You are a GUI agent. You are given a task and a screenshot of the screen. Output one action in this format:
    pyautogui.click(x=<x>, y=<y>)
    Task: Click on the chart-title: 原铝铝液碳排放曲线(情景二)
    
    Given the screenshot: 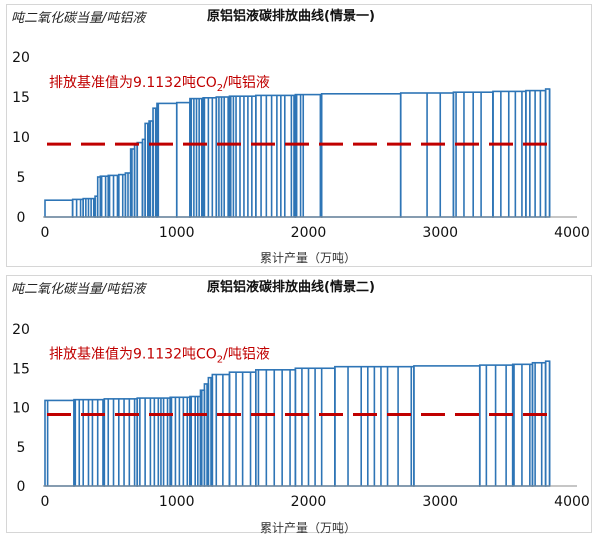 What is the action you would take?
    pyautogui.click(x=291, y=287)
    